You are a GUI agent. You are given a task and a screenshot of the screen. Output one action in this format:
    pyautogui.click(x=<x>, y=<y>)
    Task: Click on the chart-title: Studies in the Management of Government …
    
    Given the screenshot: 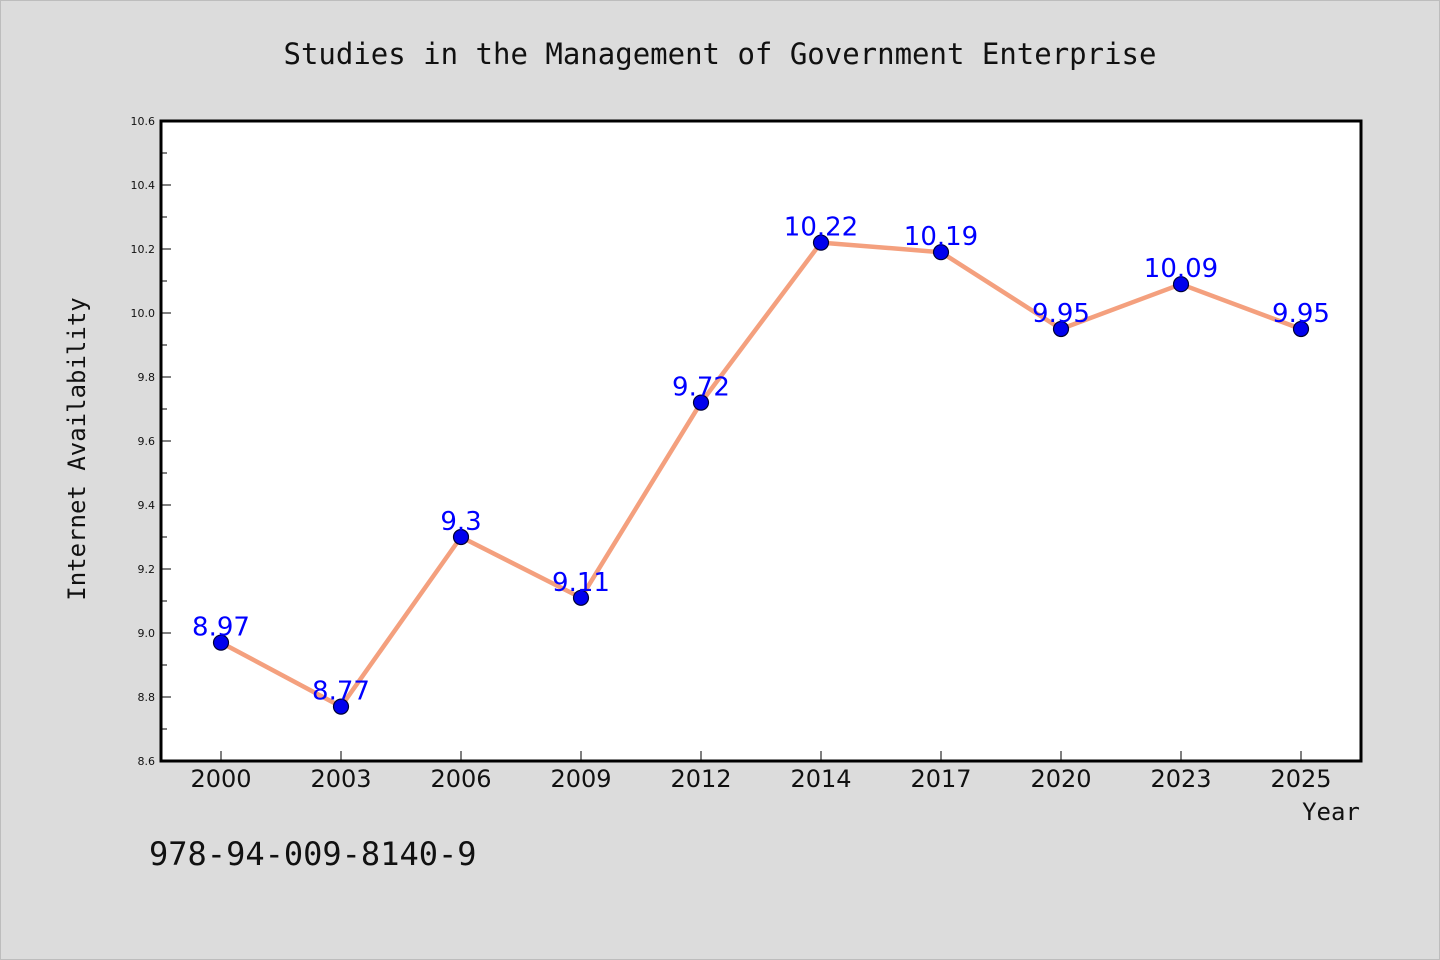 What is the action you would take?
    pyautogui.click(x=720, y=54)
    